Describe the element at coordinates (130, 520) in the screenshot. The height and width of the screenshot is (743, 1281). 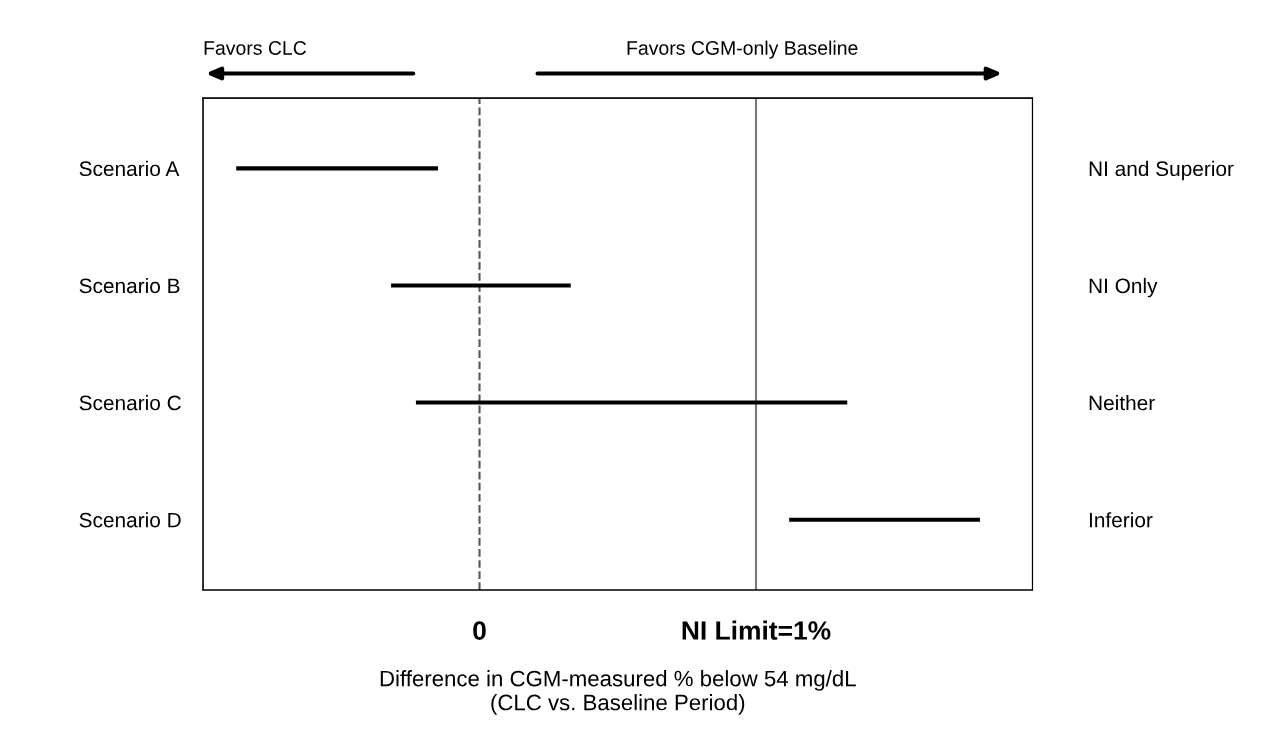
I see `y-tick-label: Scenario D` at that location.